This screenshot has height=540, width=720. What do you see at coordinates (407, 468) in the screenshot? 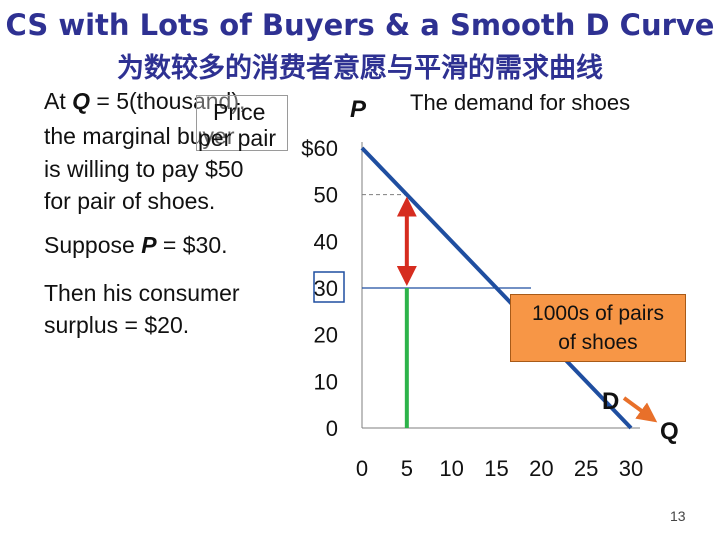
I see `x-tick-label: 5` at bounding box center [407, 468].